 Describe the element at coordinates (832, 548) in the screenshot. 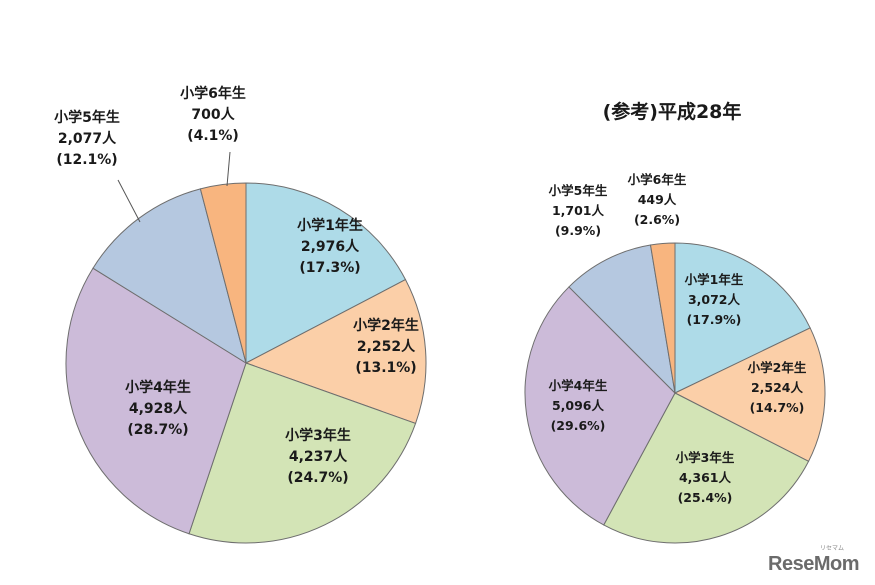

I see `logo-subtext: リセマム` at that location.